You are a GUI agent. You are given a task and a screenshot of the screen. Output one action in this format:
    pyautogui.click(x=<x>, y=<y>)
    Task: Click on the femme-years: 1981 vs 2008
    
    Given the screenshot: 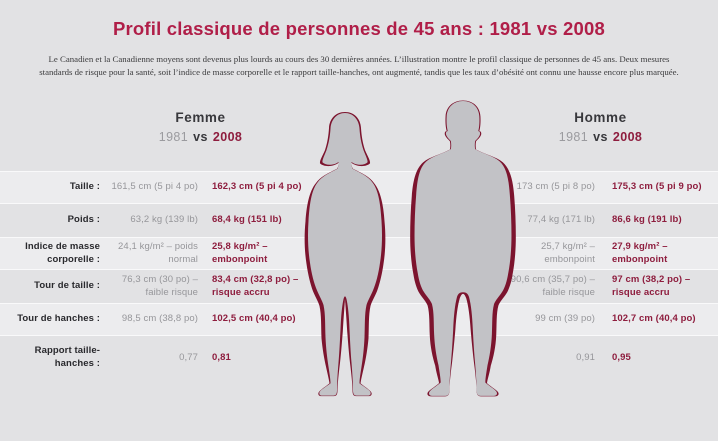 What is the action you would take?
    pyautogui.click(x=200, y=137)
    